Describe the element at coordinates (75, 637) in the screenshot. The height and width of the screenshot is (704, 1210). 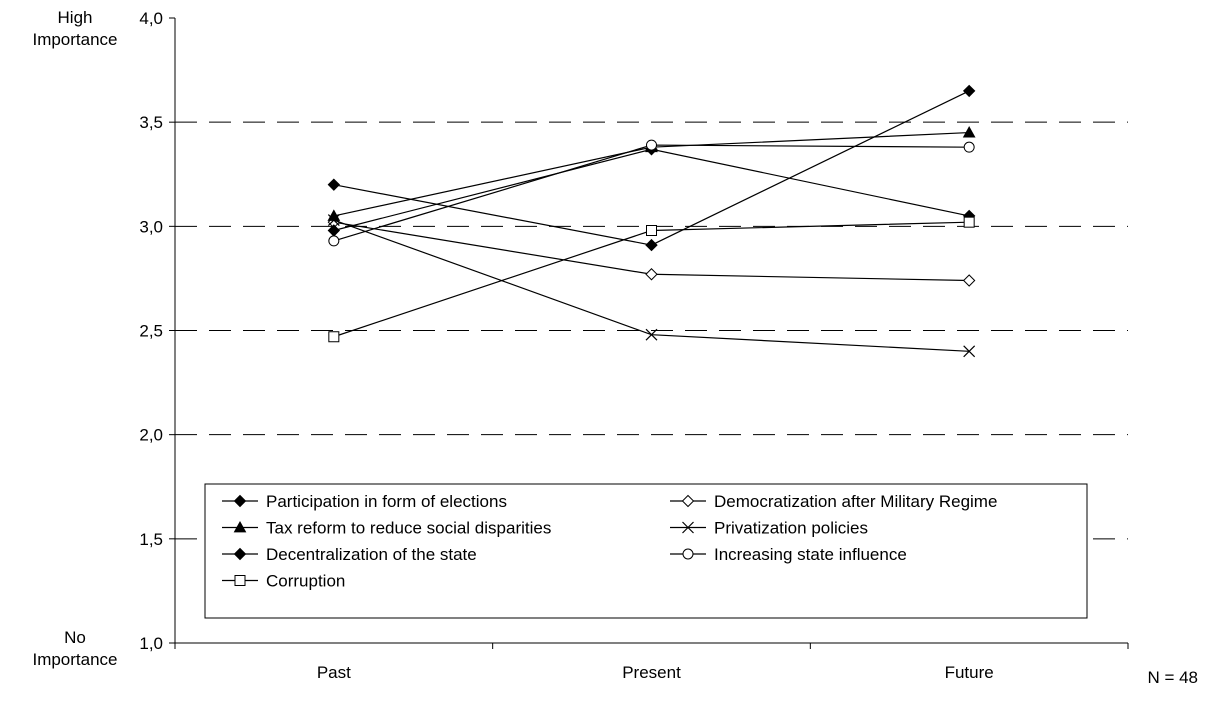
I see `y-bottom-label-line: No` at that location.